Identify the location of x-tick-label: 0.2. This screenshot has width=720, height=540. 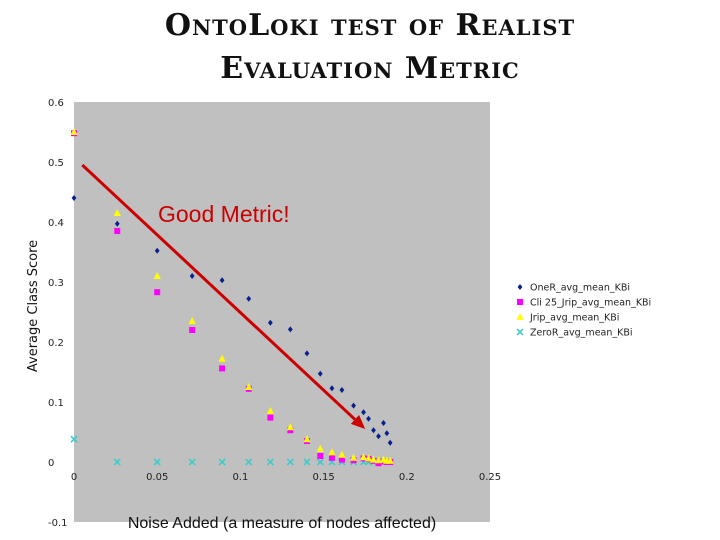
(407, 477).